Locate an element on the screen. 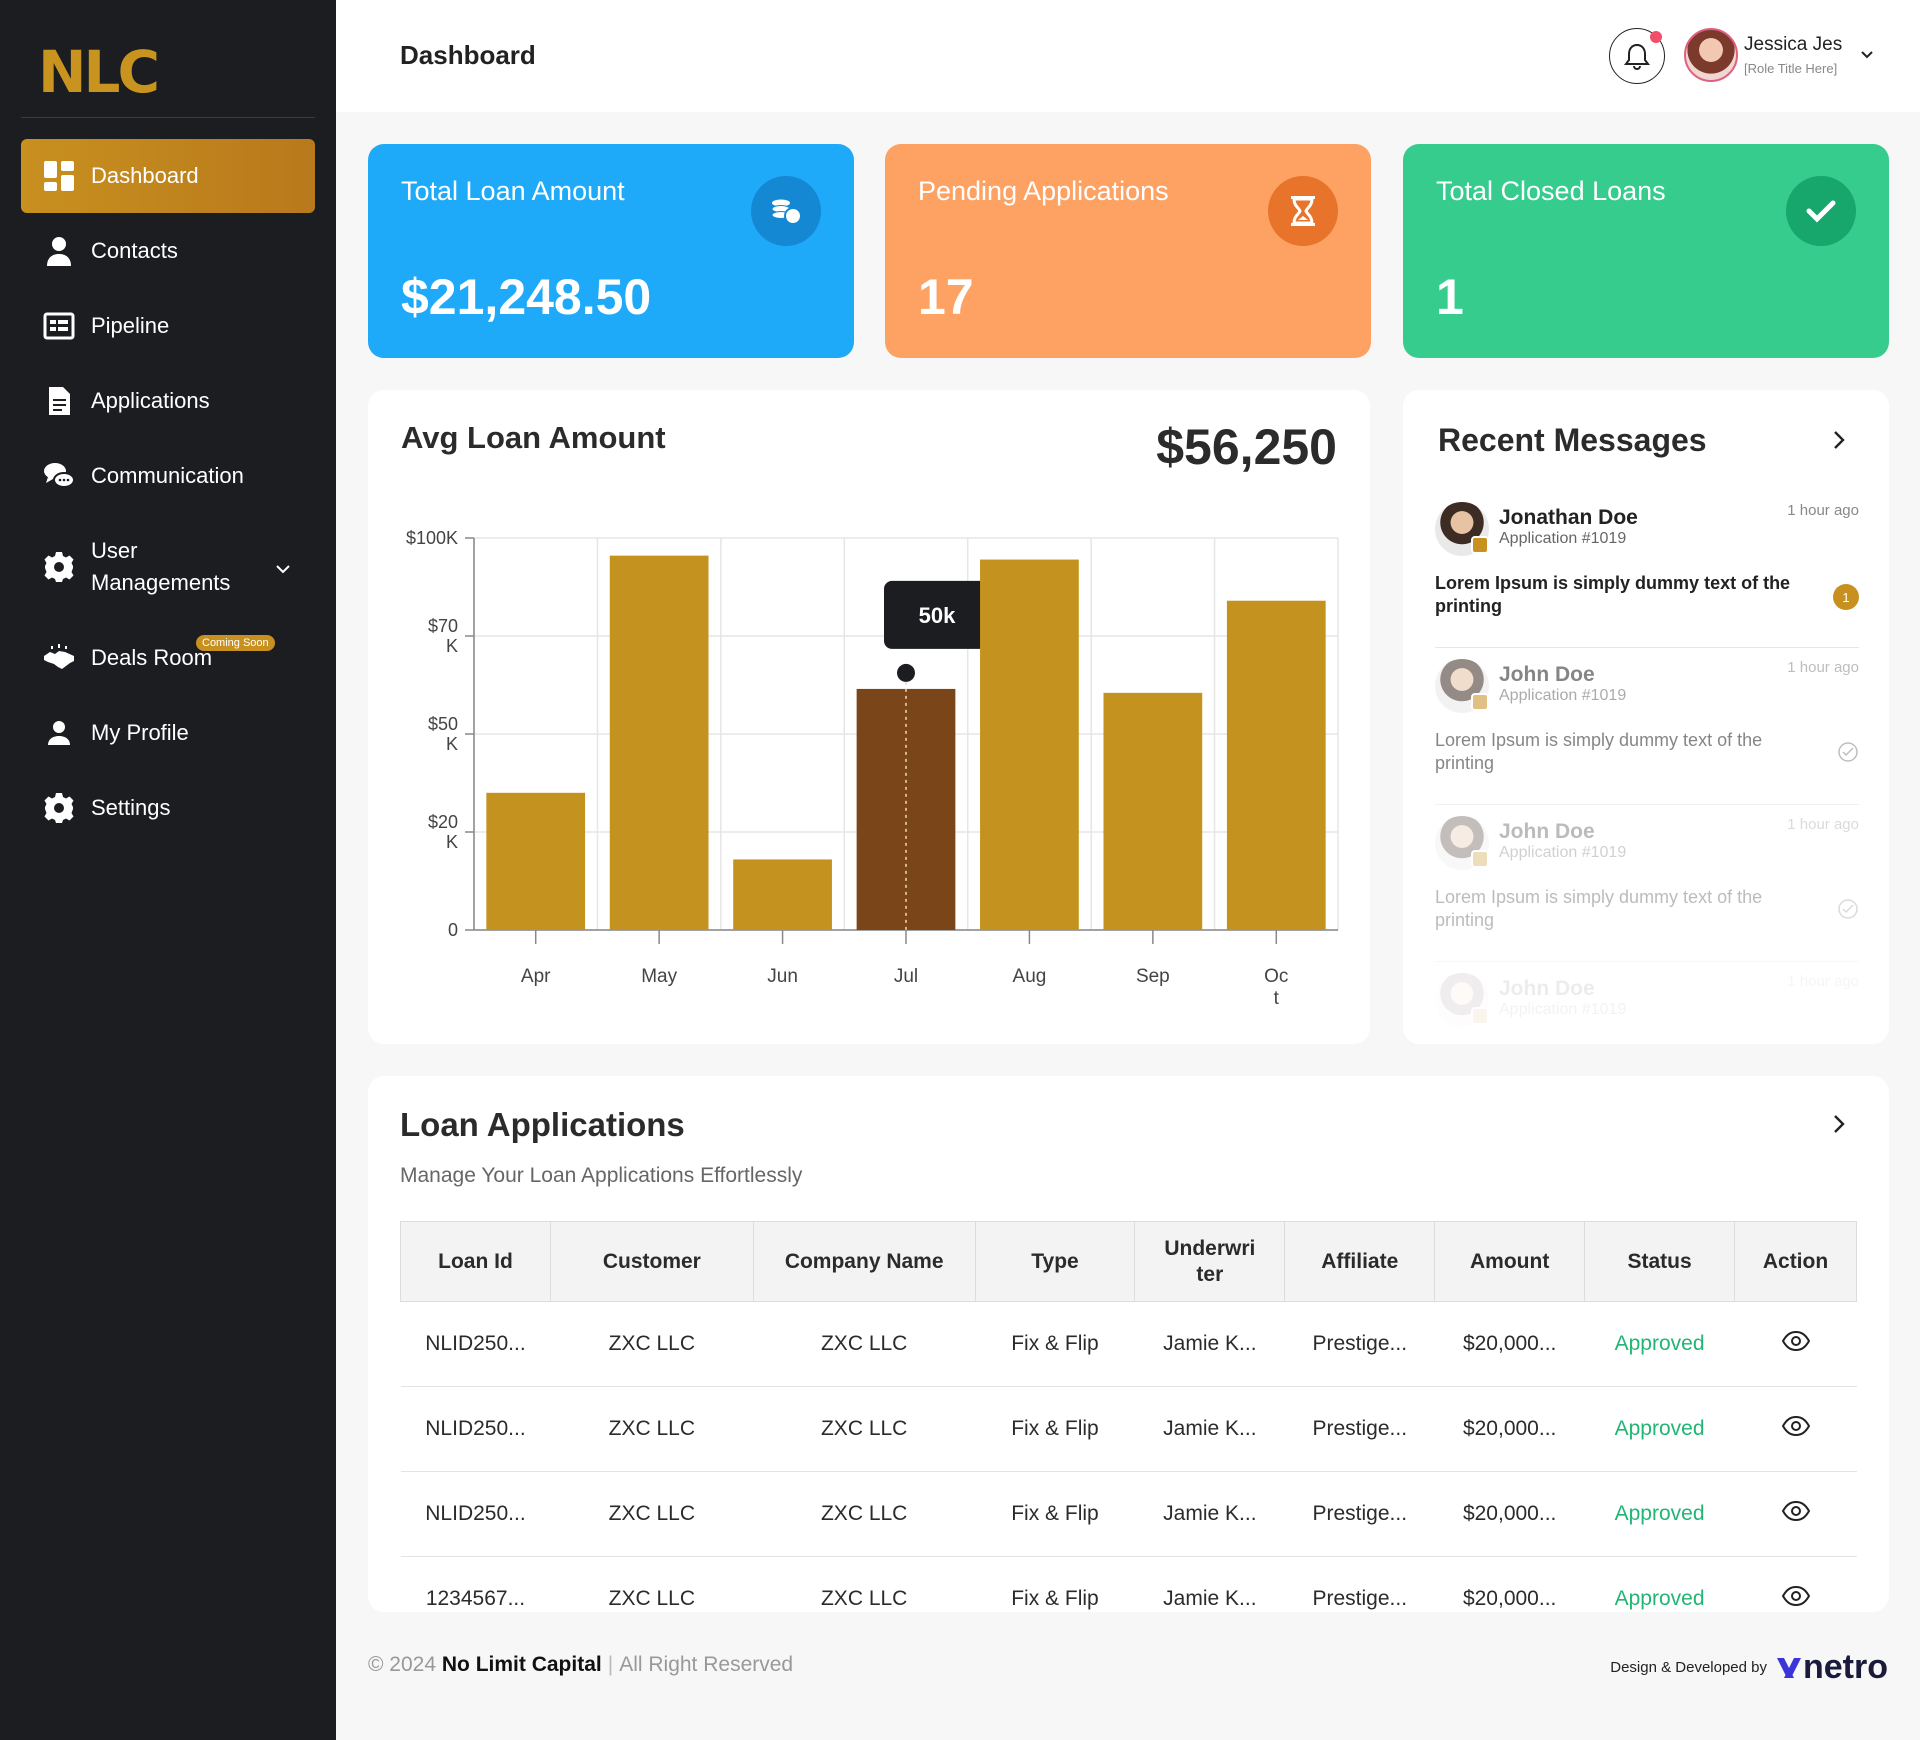 The image size is (1920, 1740). handshake-icon is located at coordinates (59, 658).